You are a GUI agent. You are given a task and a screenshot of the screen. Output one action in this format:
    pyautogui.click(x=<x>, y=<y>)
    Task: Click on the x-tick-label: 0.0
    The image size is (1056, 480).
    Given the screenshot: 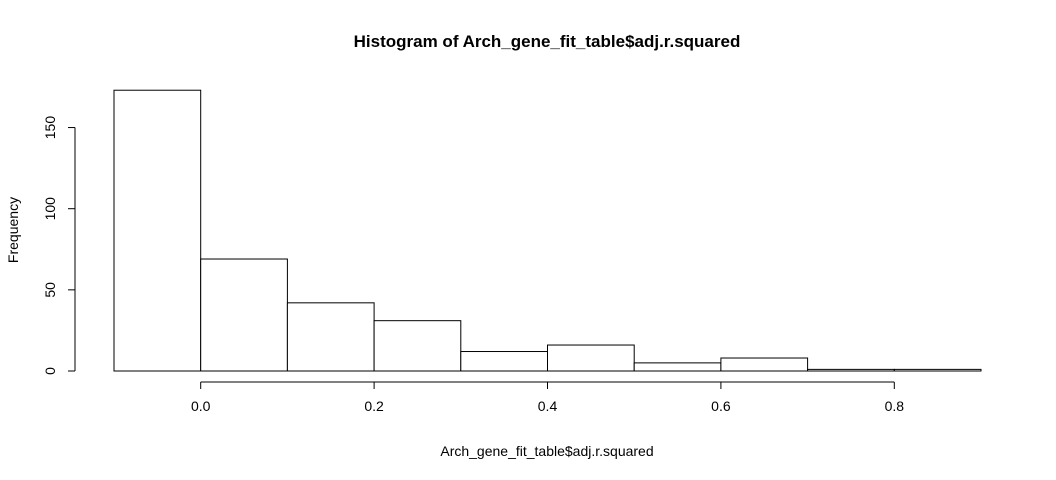 What is the action you would take?
    pyautogui.click(x=201, y=406)
    